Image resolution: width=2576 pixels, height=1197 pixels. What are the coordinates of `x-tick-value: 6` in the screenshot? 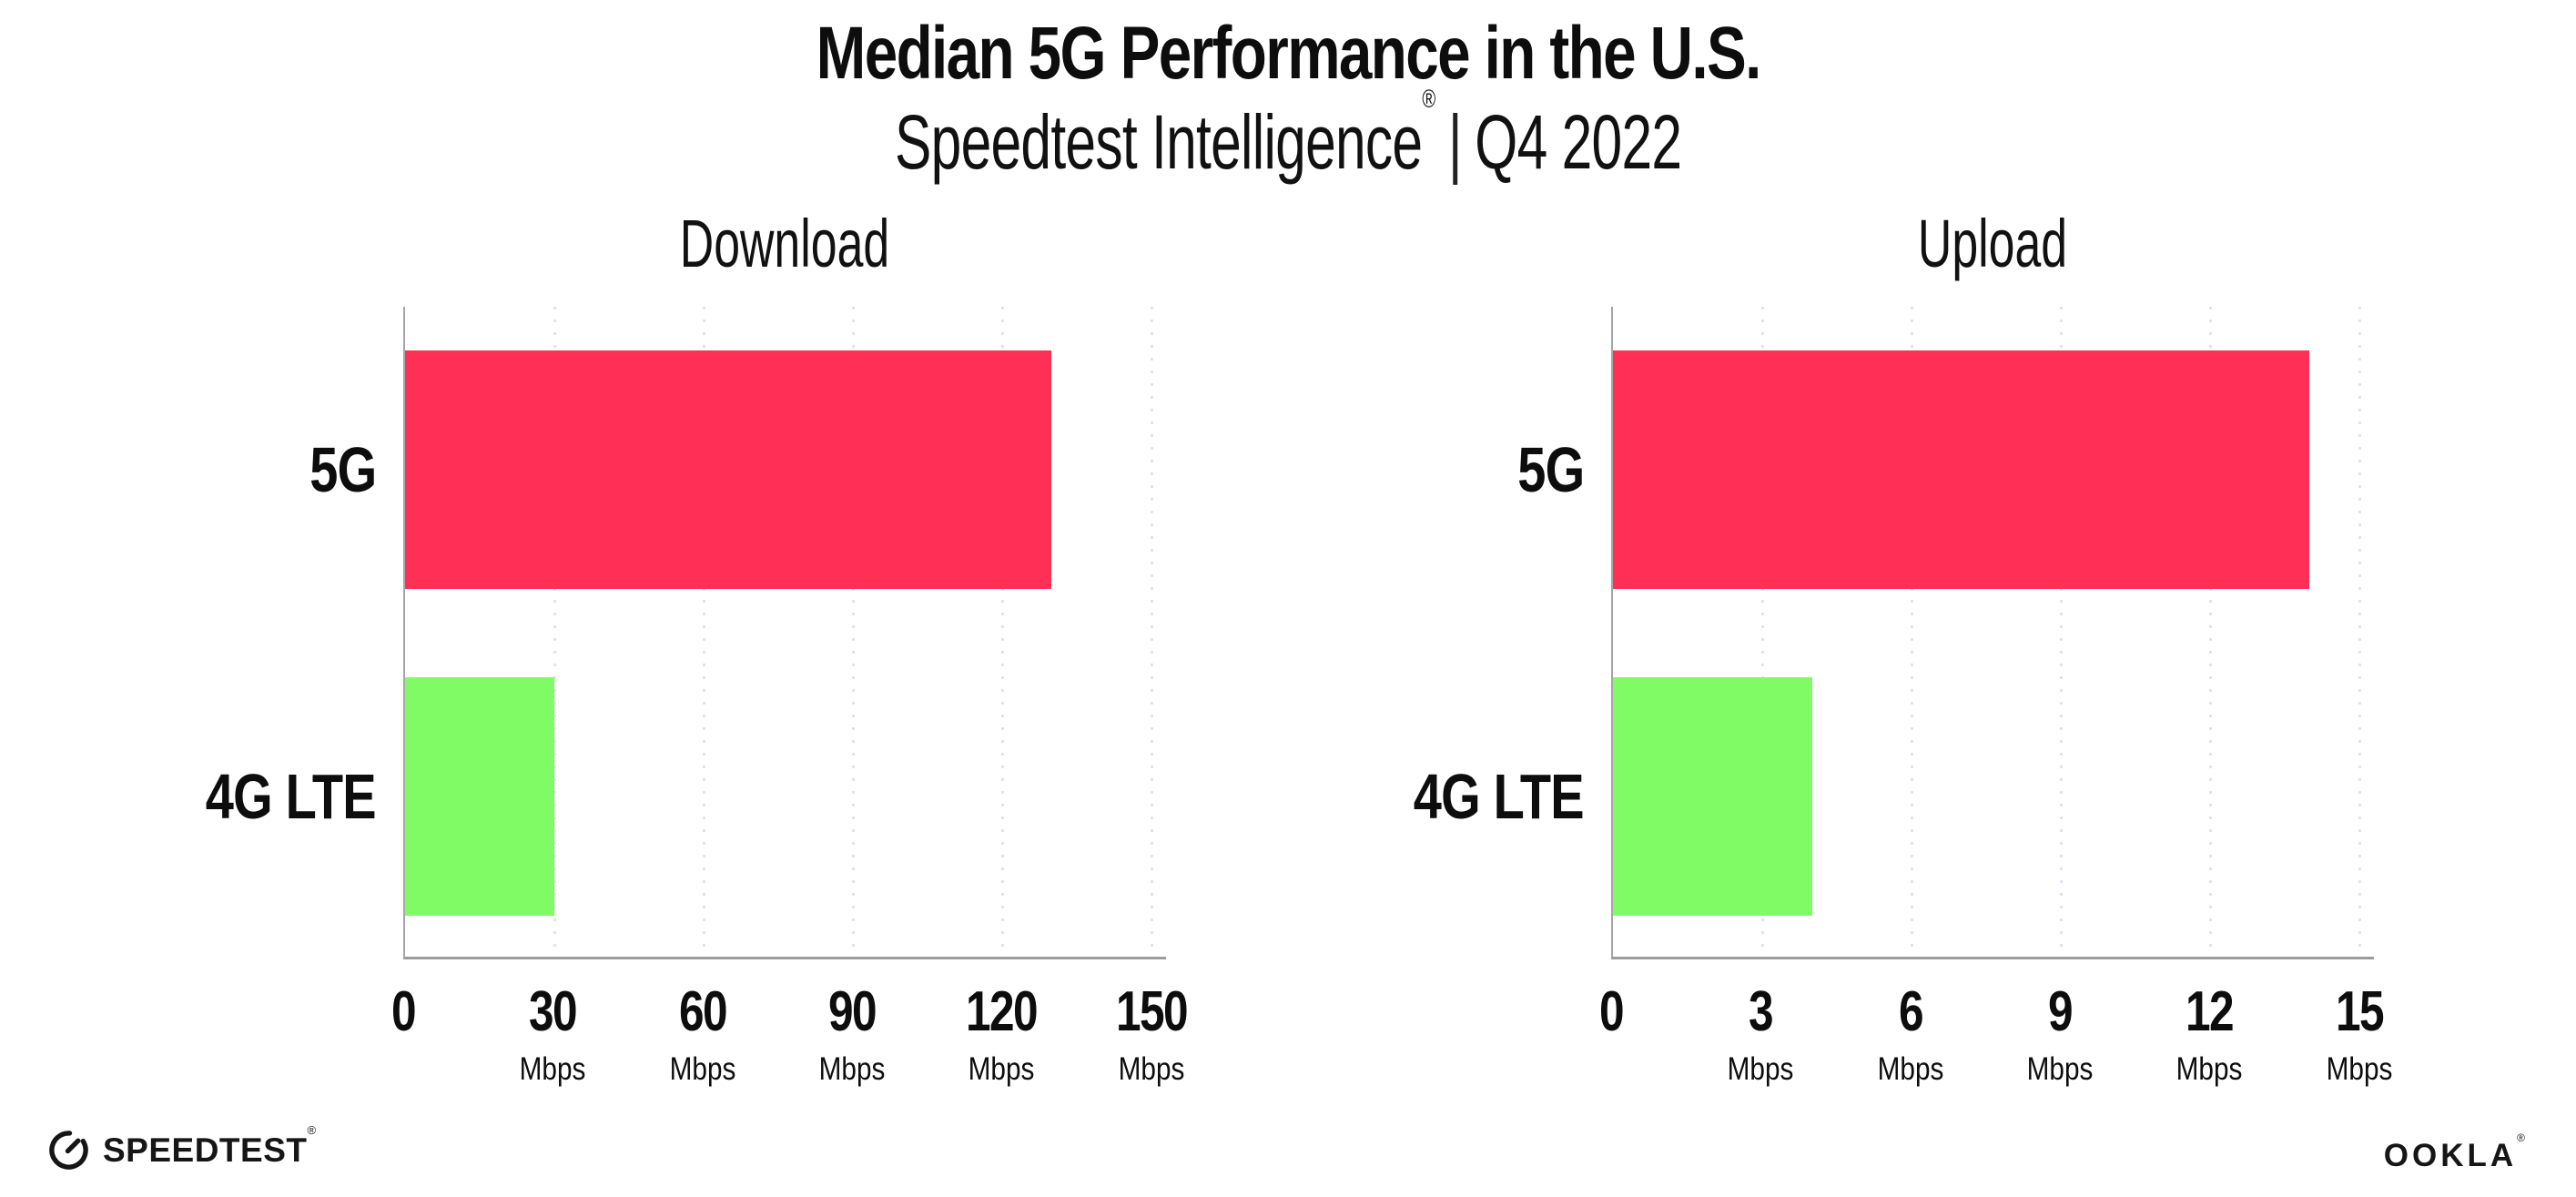 It's located at (1911, 1011).